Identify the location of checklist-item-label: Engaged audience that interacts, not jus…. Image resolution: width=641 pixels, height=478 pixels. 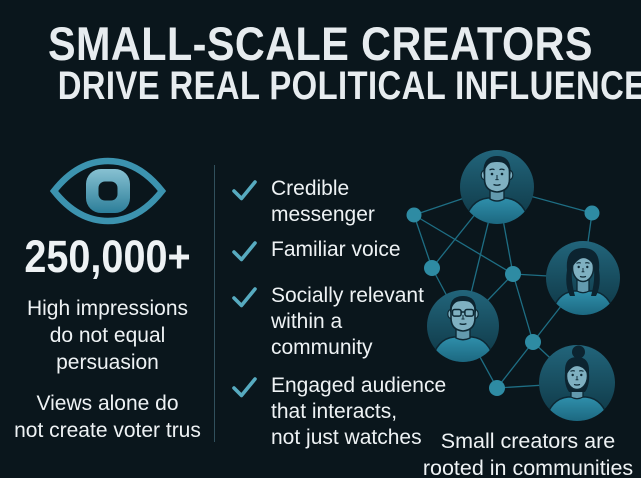
(359, 411).